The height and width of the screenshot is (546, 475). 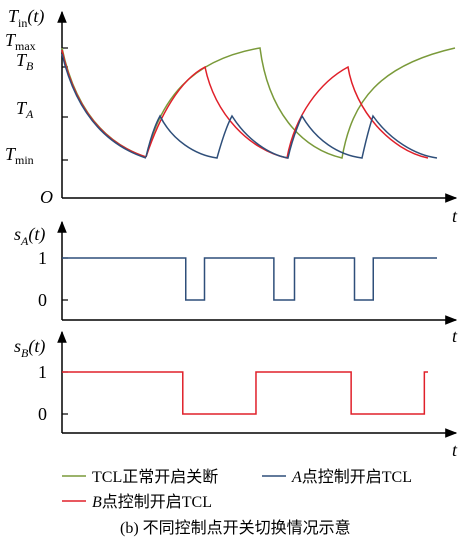 What do you see at coordinates (26, 18) in the screenshot?
I see `top-y-label: Tin(t)` at bounding box center [26, 18].